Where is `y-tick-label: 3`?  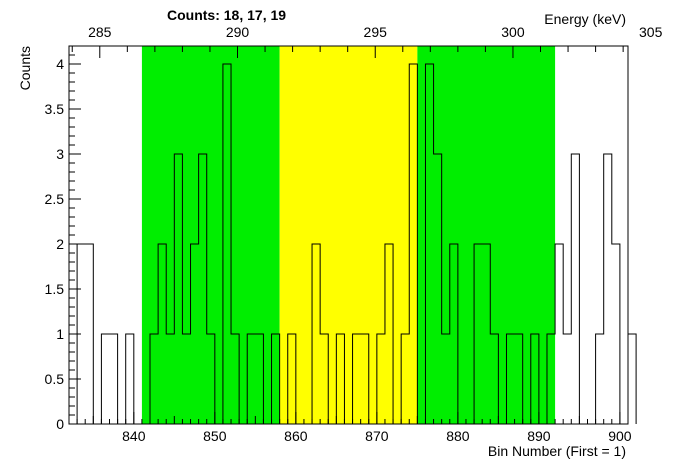 y-tick-label: 3 is located at coordinates (60, 154).